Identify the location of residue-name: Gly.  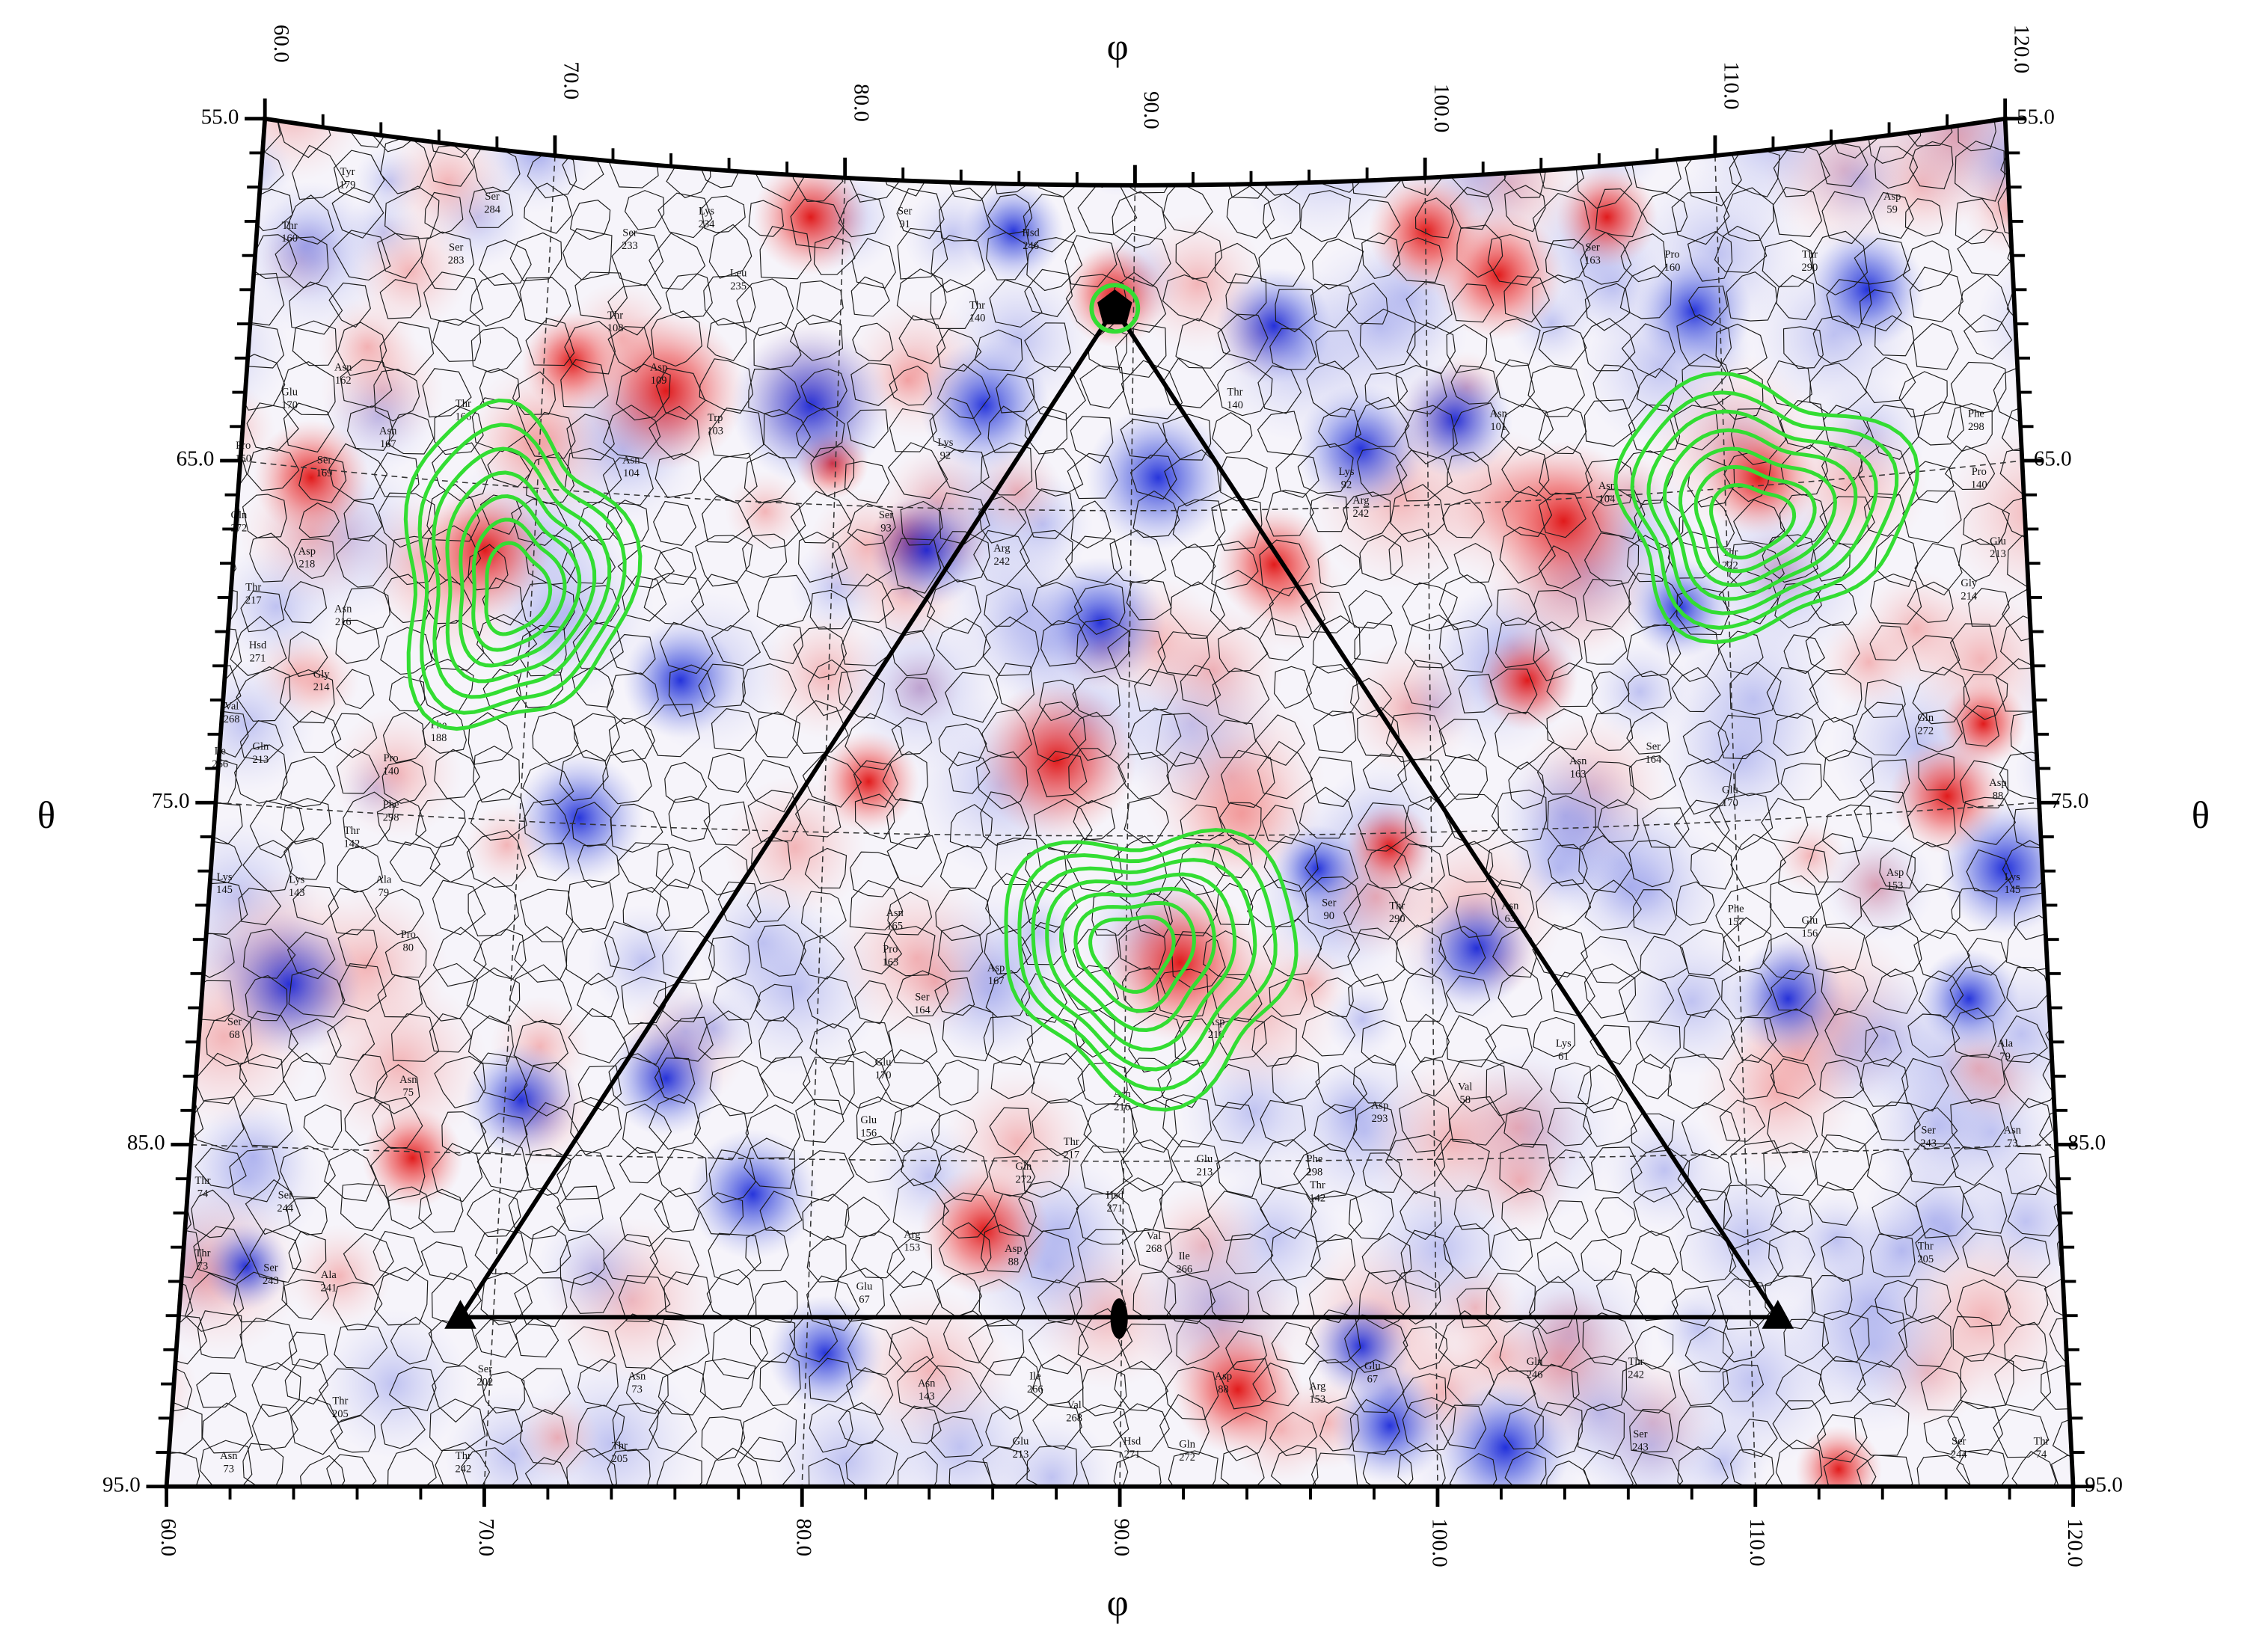
(322, 675).